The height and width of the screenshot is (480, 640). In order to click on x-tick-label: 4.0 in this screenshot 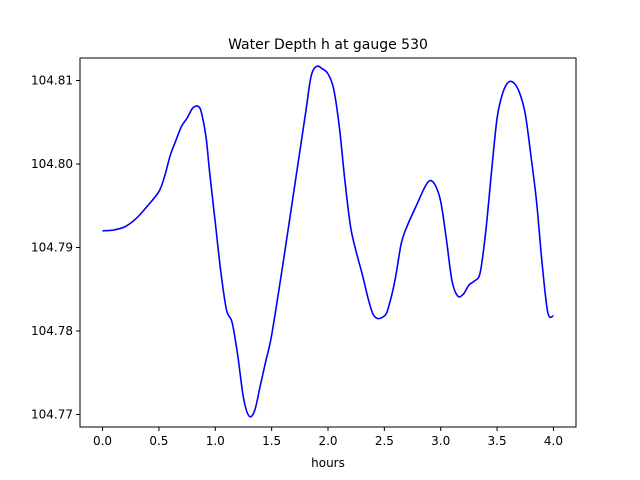, I will do `click(553, 441)`.